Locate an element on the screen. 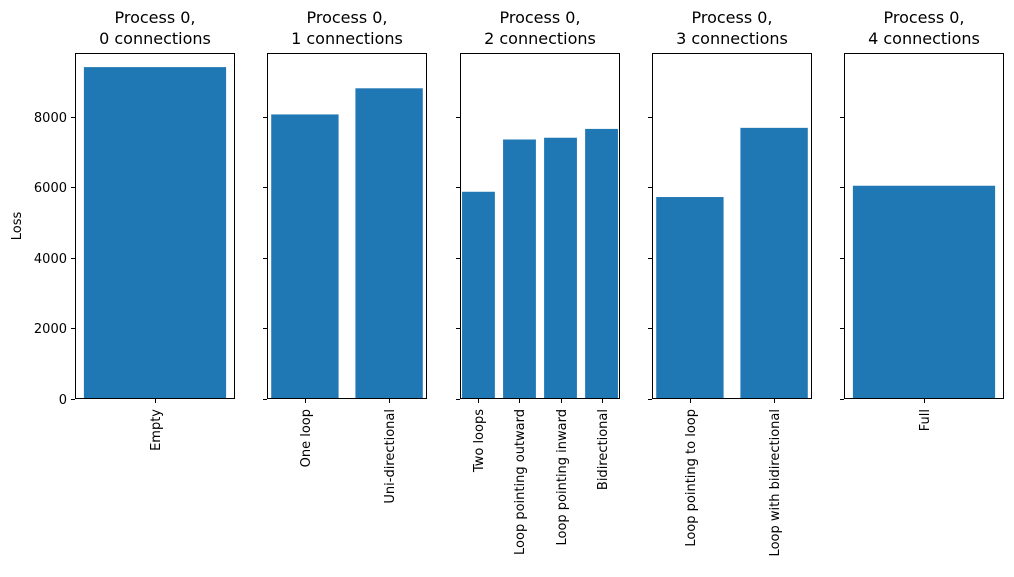  subplot-4: Process 0, 4 connections Full is located at coordinates (922, 219).